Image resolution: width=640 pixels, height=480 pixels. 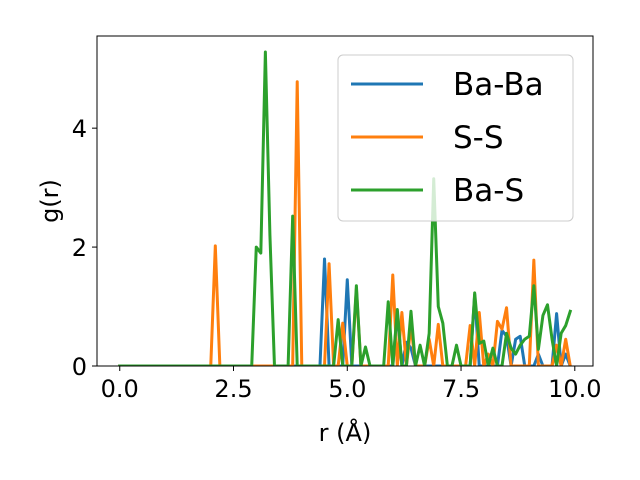 I want to click on legend-box, so click(x=455, y=138).